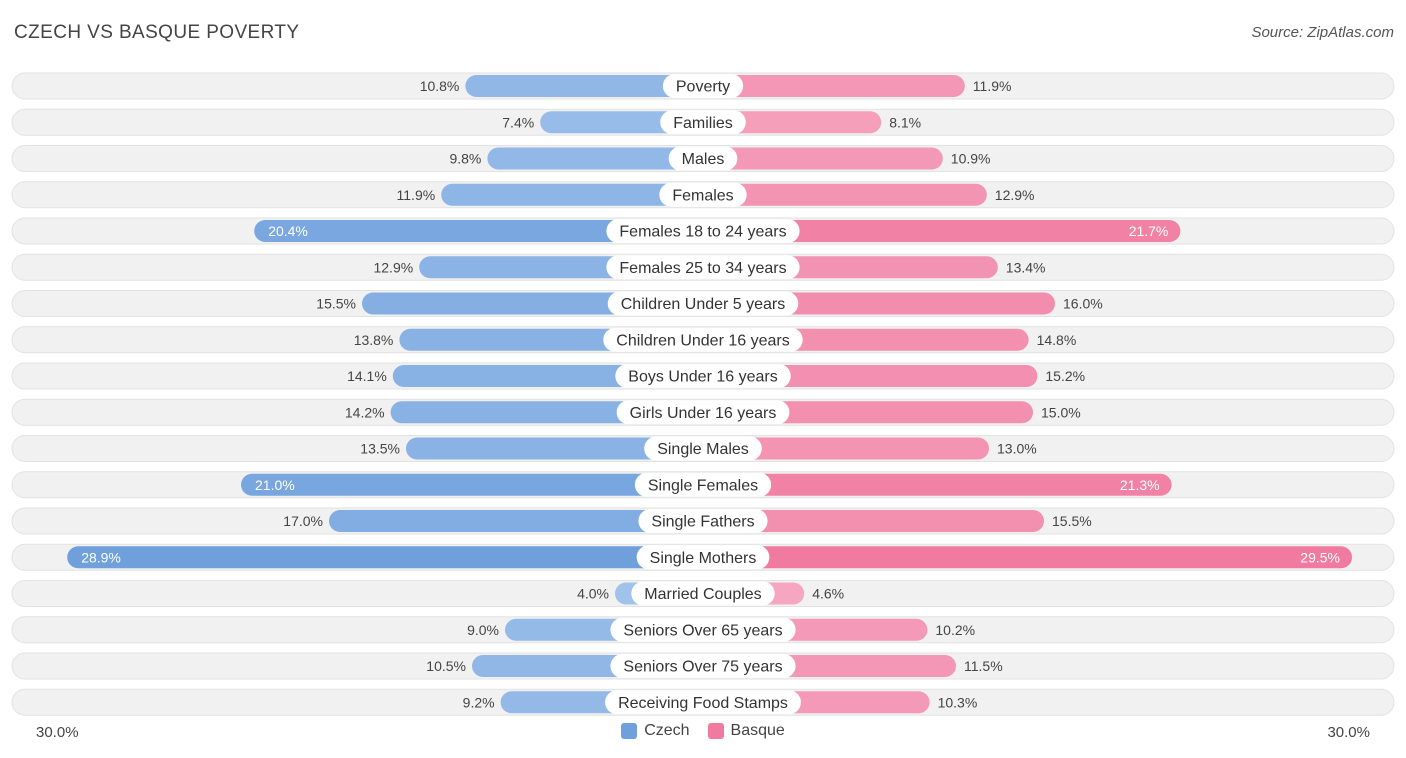 This screenshot has width=1406, height=758. Describe the element at coordinates (1017, 449) in the screenshot. I see `basque-value-label: 13.0%` at that location.